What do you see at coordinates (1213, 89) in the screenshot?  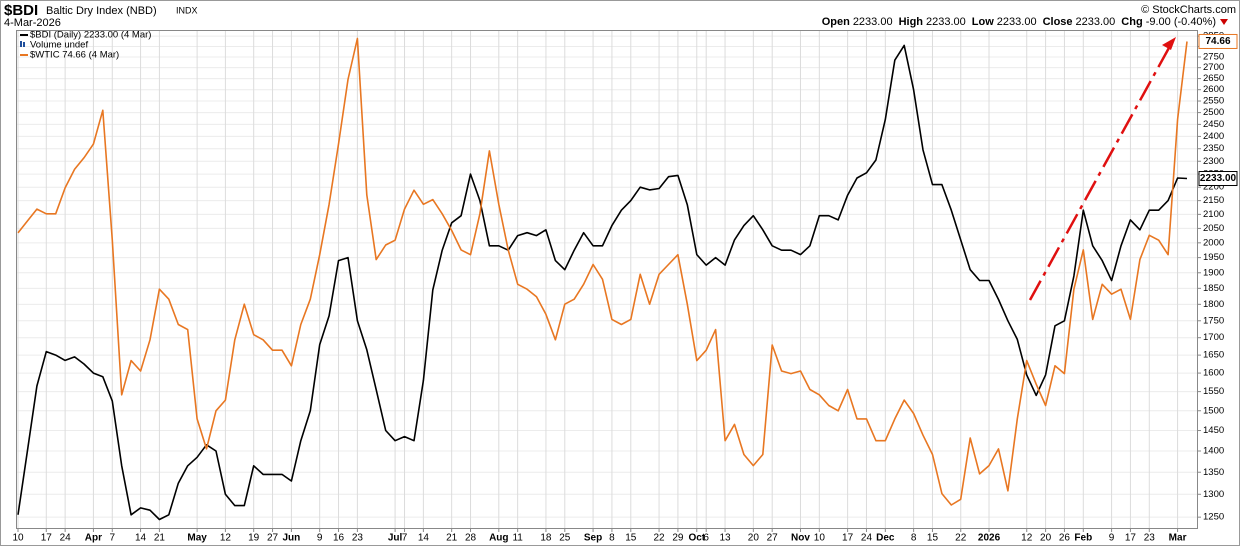 I see `y-tick-label: 2600` at bounding box center [1213, 89].